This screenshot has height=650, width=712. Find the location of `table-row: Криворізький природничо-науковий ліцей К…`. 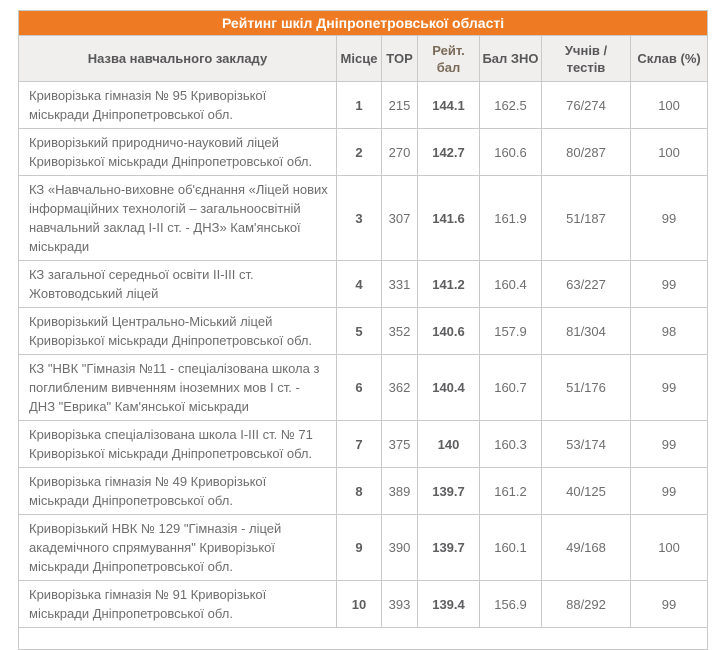

table-row: Криворізький природничо-науковий ліцей К… is located at coordinates (363, 152).